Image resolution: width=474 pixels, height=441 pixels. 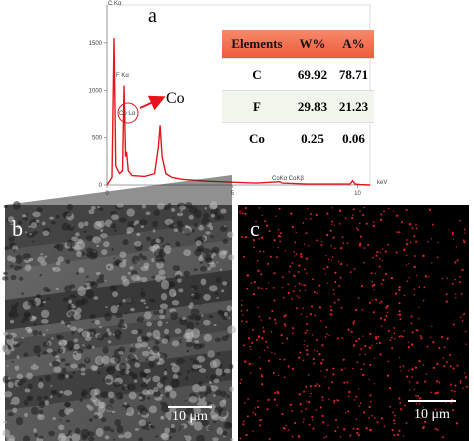 I want to click on table-cell: Co, so click(x=257, y=138).